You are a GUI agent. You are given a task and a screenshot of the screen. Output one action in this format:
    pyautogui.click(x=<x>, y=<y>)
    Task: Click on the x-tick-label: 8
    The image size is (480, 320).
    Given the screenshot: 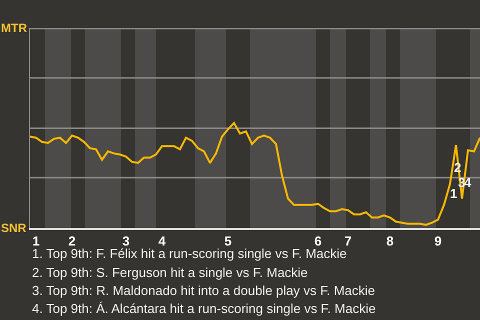 What is the action you would take?
    pyautogui.click(x=390, y=241)
    